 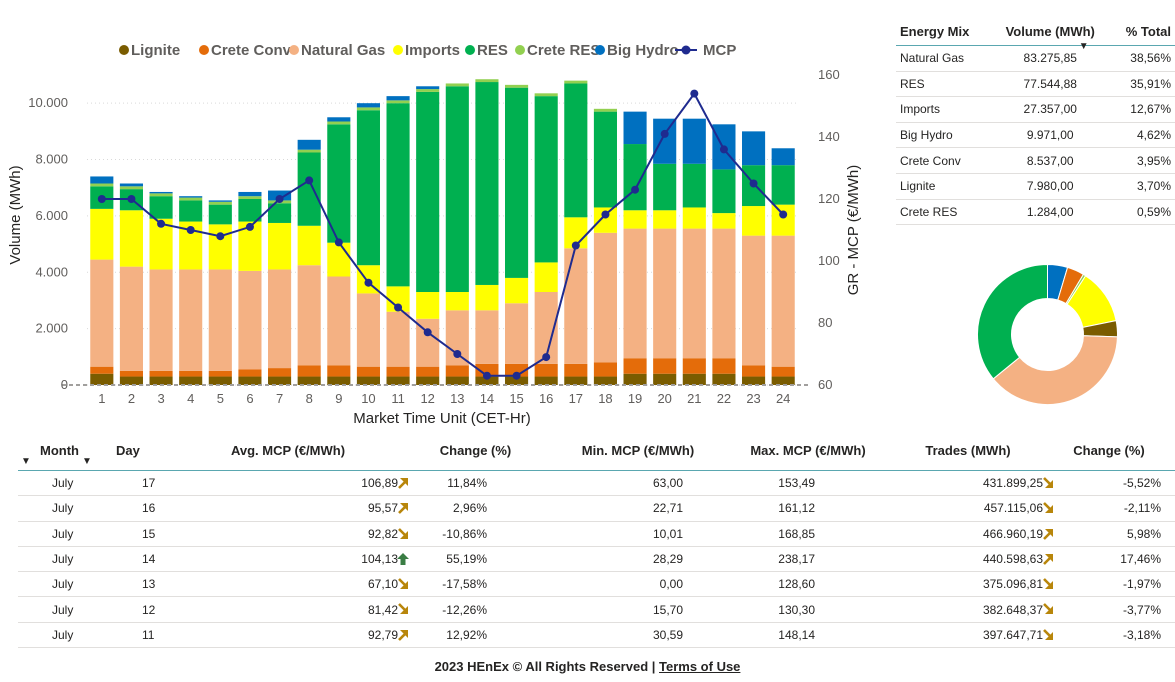 What do you see at coordinates (130, 454) in the screenshot?
I see `daily-header-day: Day ▼` at bounding box center [130, 454].